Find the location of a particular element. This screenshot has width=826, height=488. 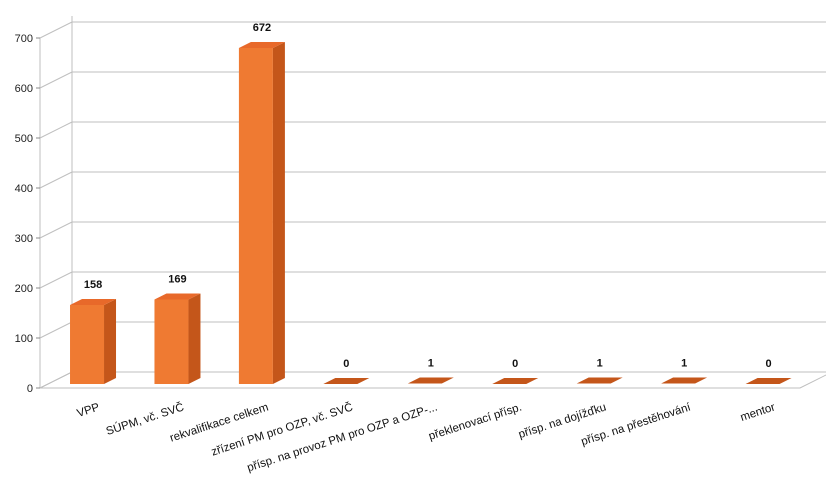

y-tick-label: 100 is located at coordinates (24, 339).